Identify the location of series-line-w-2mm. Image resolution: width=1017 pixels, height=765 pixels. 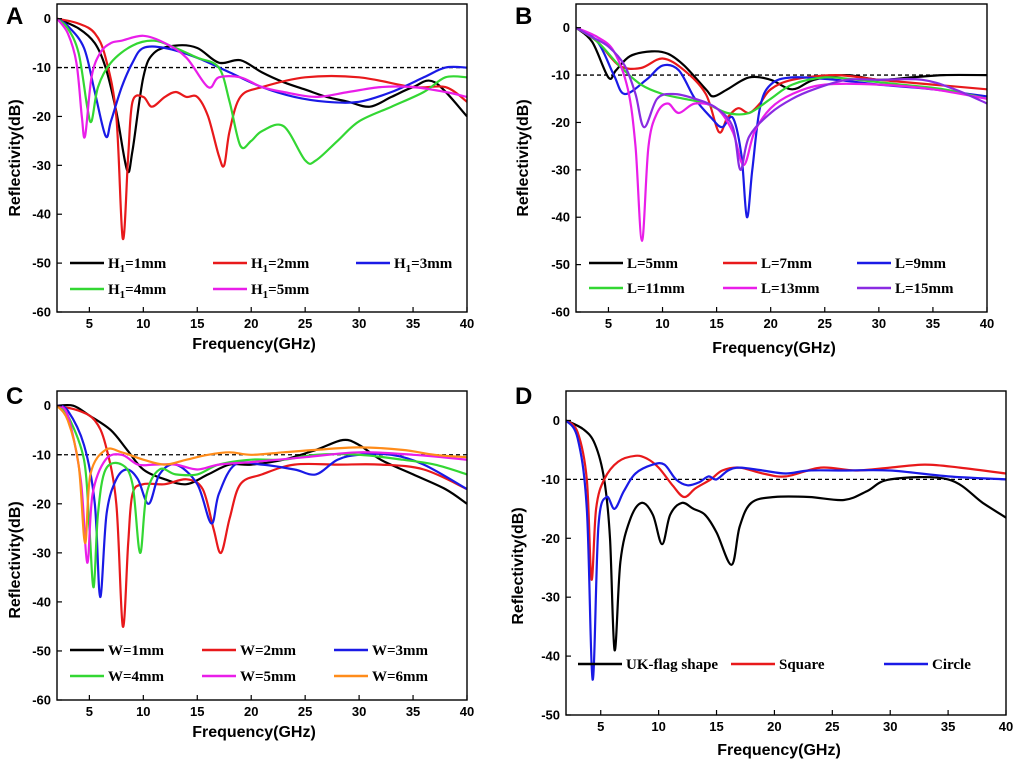
(262, 516).